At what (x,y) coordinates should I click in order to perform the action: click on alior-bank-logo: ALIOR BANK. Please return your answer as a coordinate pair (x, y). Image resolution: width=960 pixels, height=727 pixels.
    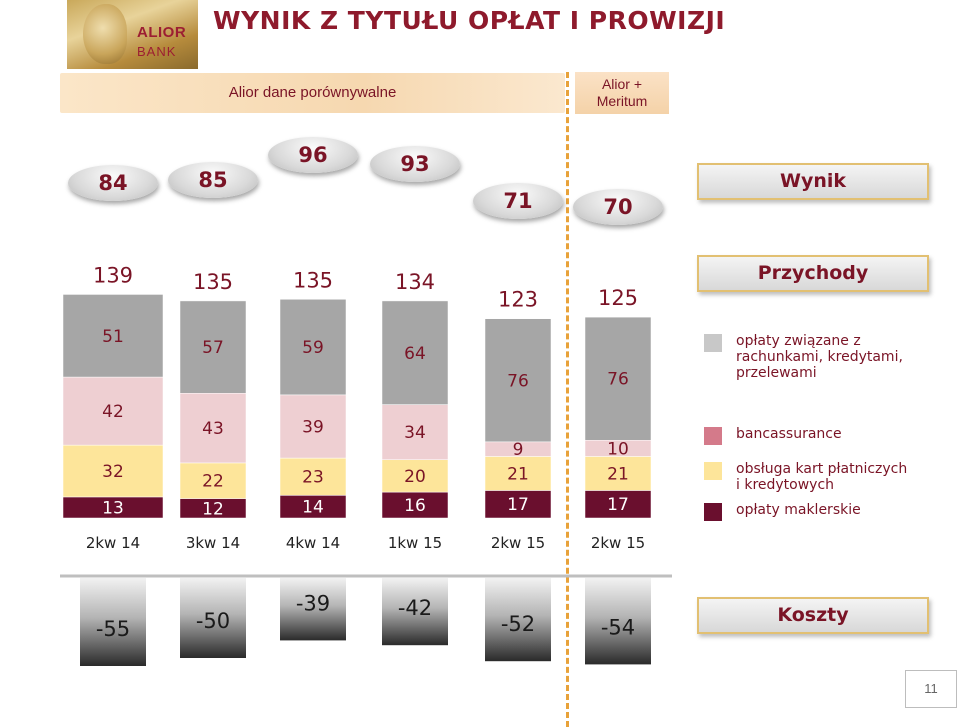
    Looking at the image, I should click on (132, 34).